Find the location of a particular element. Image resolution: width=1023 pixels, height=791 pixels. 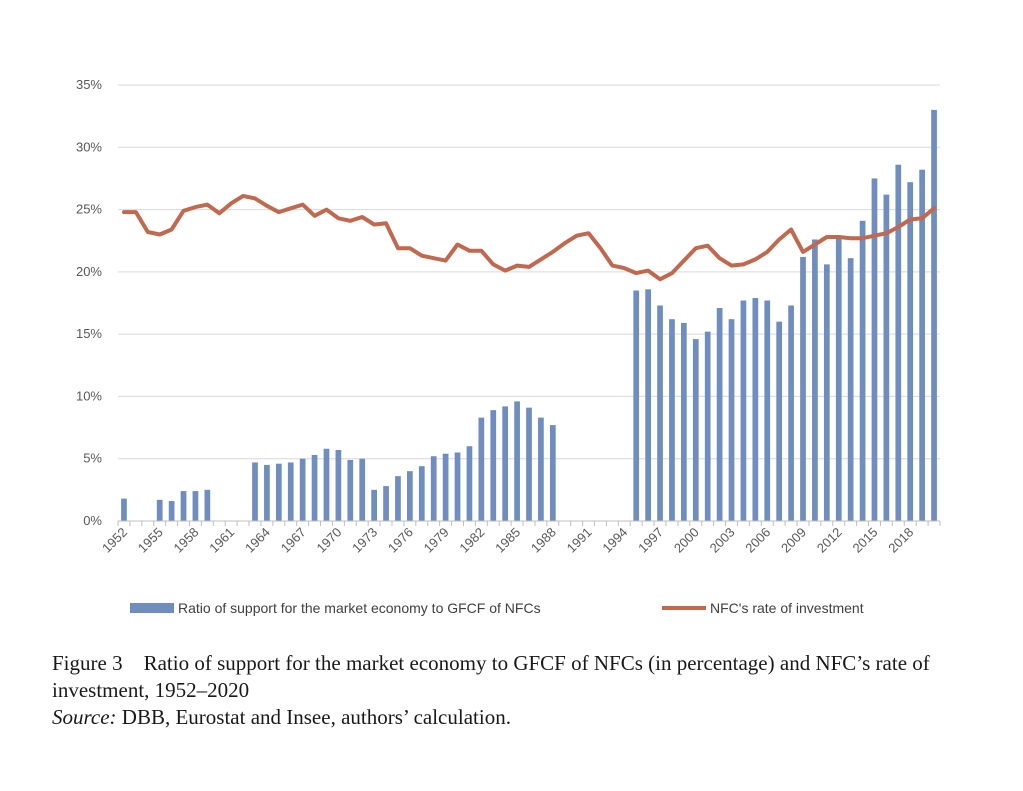

y-tick-label: 25% is located at coordinates (89, 209).